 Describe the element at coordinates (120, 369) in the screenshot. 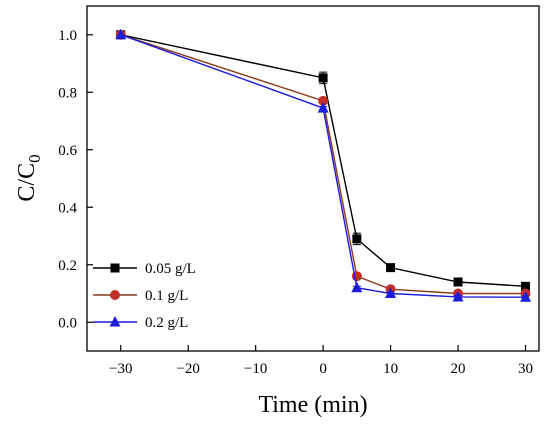

I see `x-tick-label: −30` at that location.